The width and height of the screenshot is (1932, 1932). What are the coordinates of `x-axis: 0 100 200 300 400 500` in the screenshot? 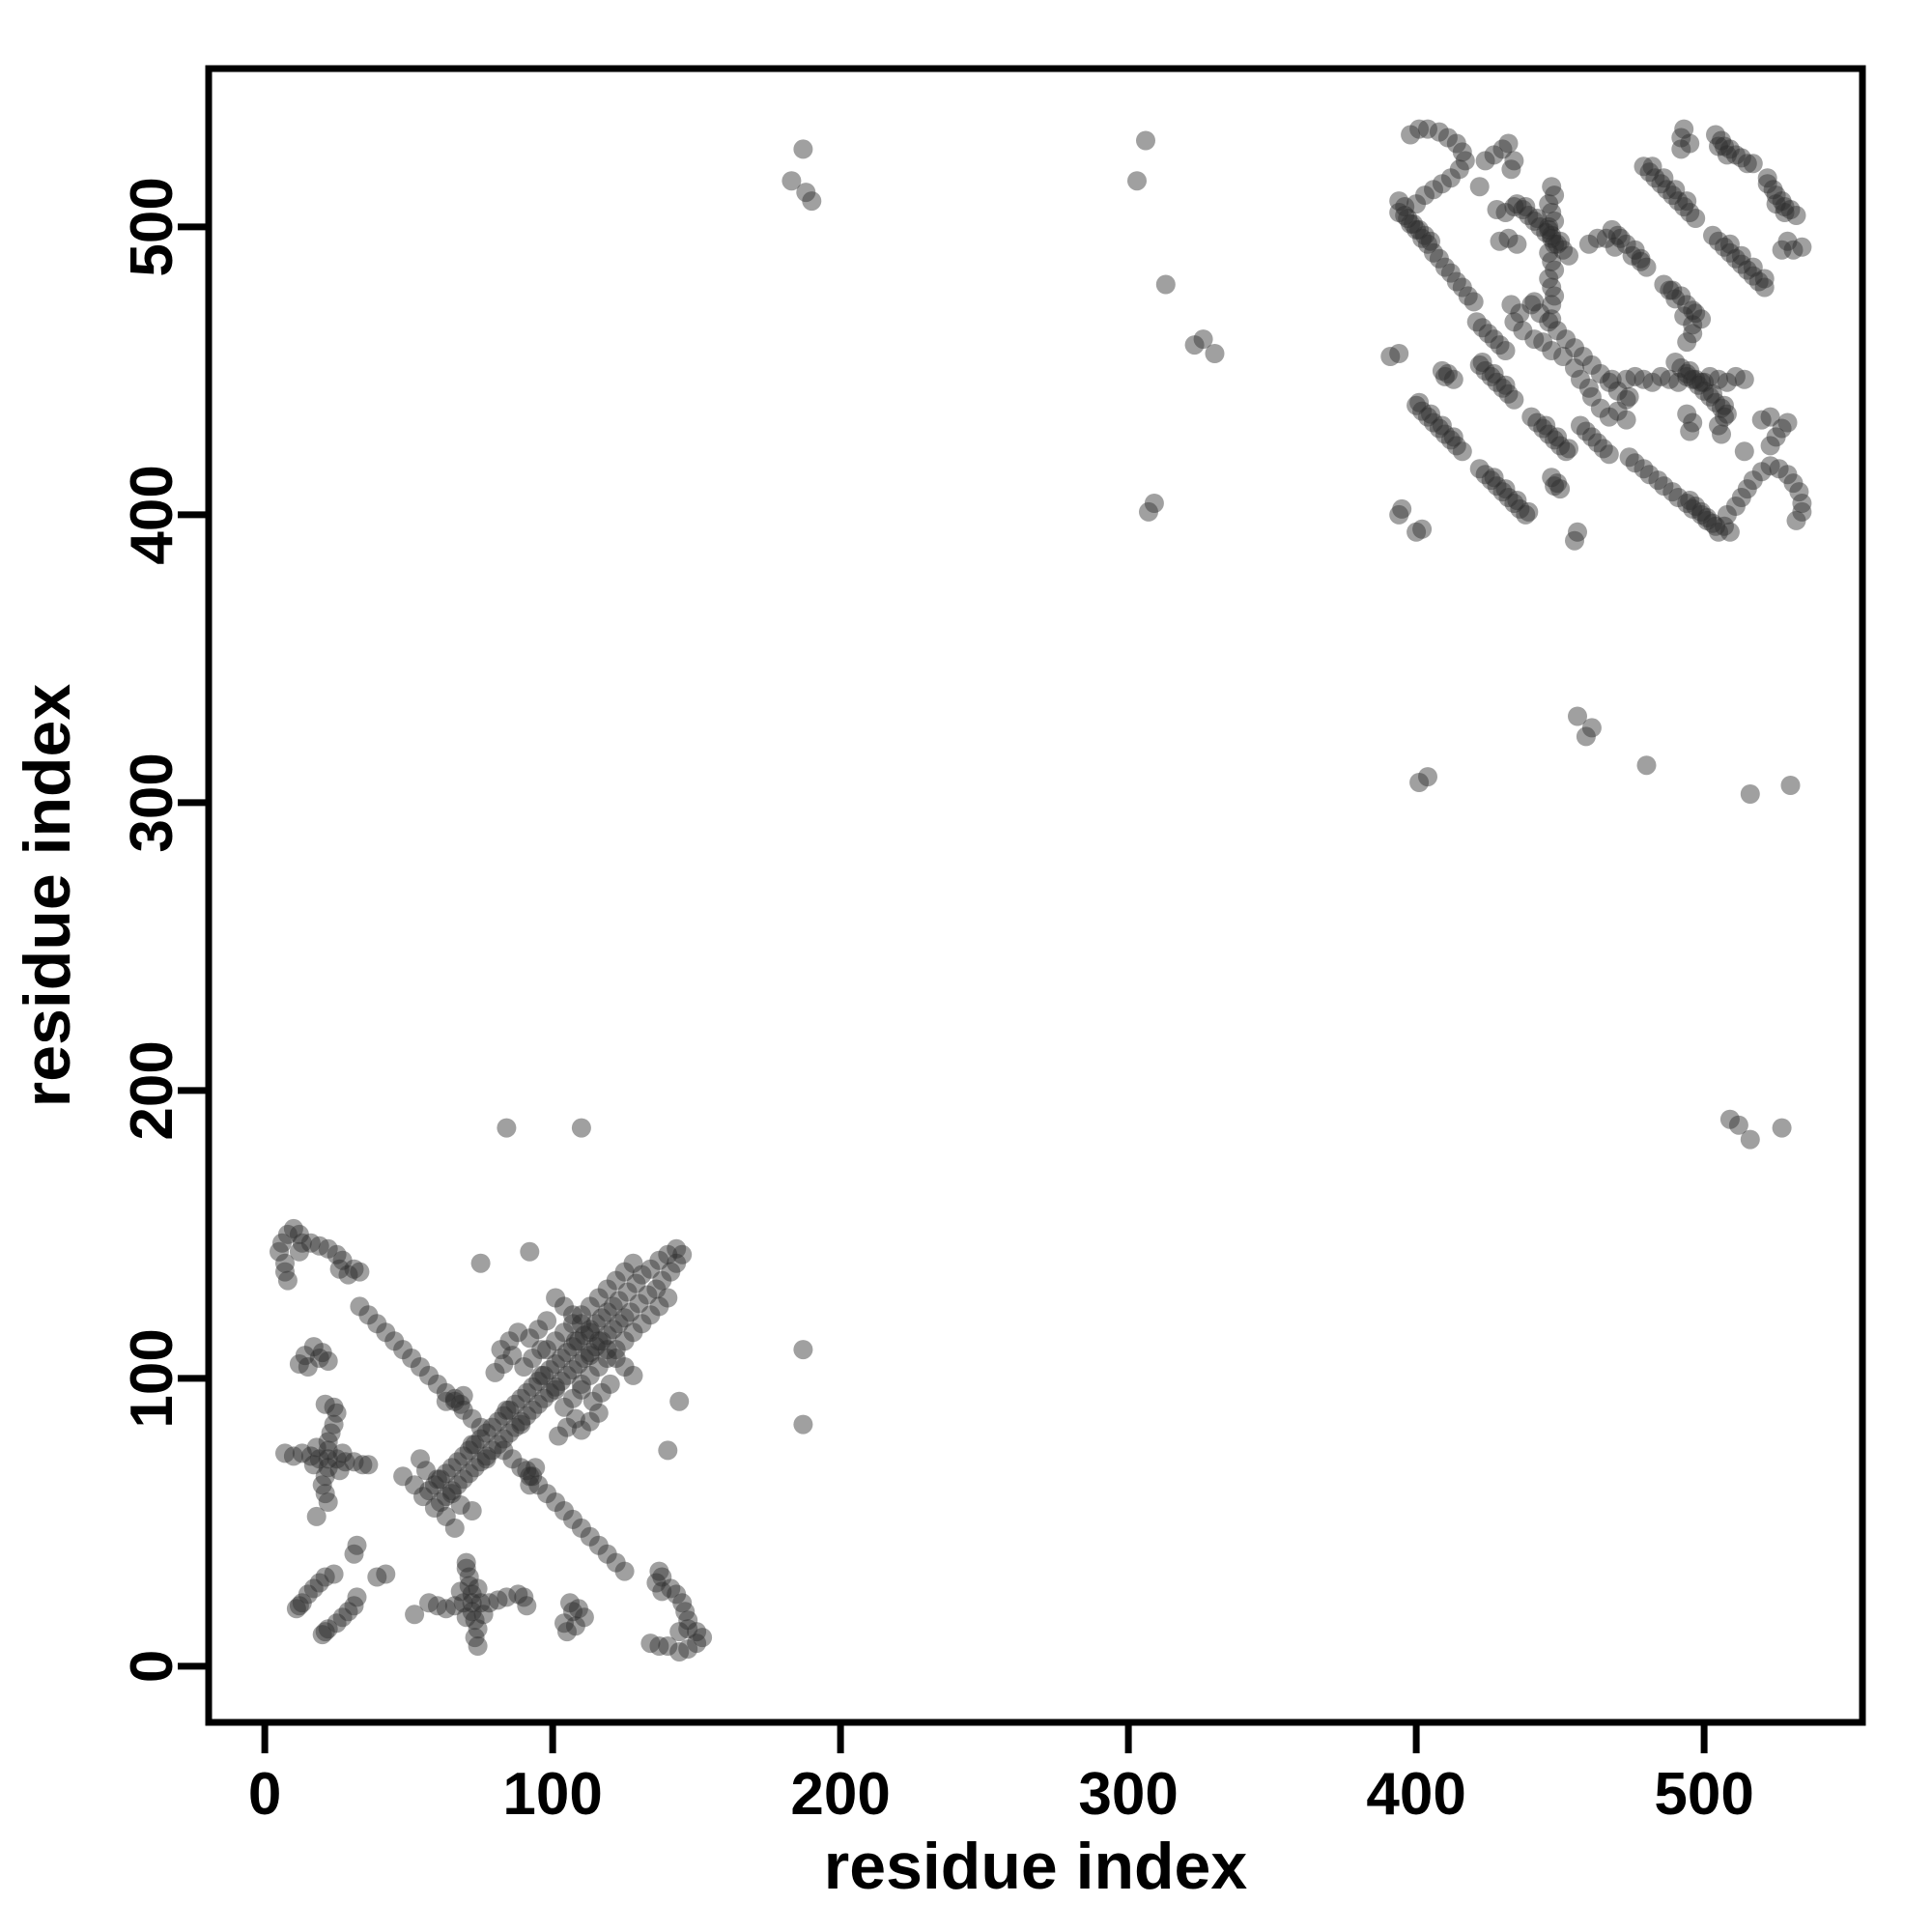 It's located at (1001, 1775).